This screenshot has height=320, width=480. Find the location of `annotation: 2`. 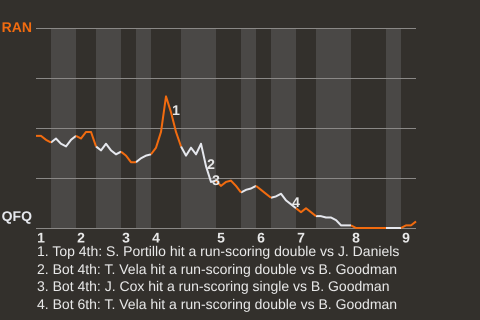

annotation: 2 is located at coordinates (211, 164).